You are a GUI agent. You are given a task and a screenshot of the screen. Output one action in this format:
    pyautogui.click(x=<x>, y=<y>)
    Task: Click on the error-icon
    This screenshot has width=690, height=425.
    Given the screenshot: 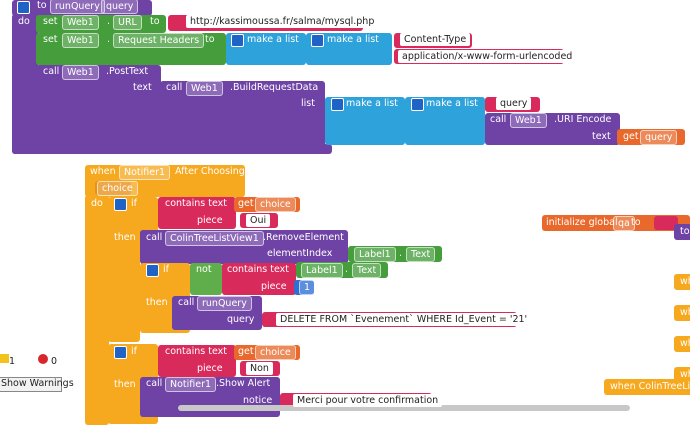 What is the action you would take?
    pyautogui.click(x=43, y=359)
    